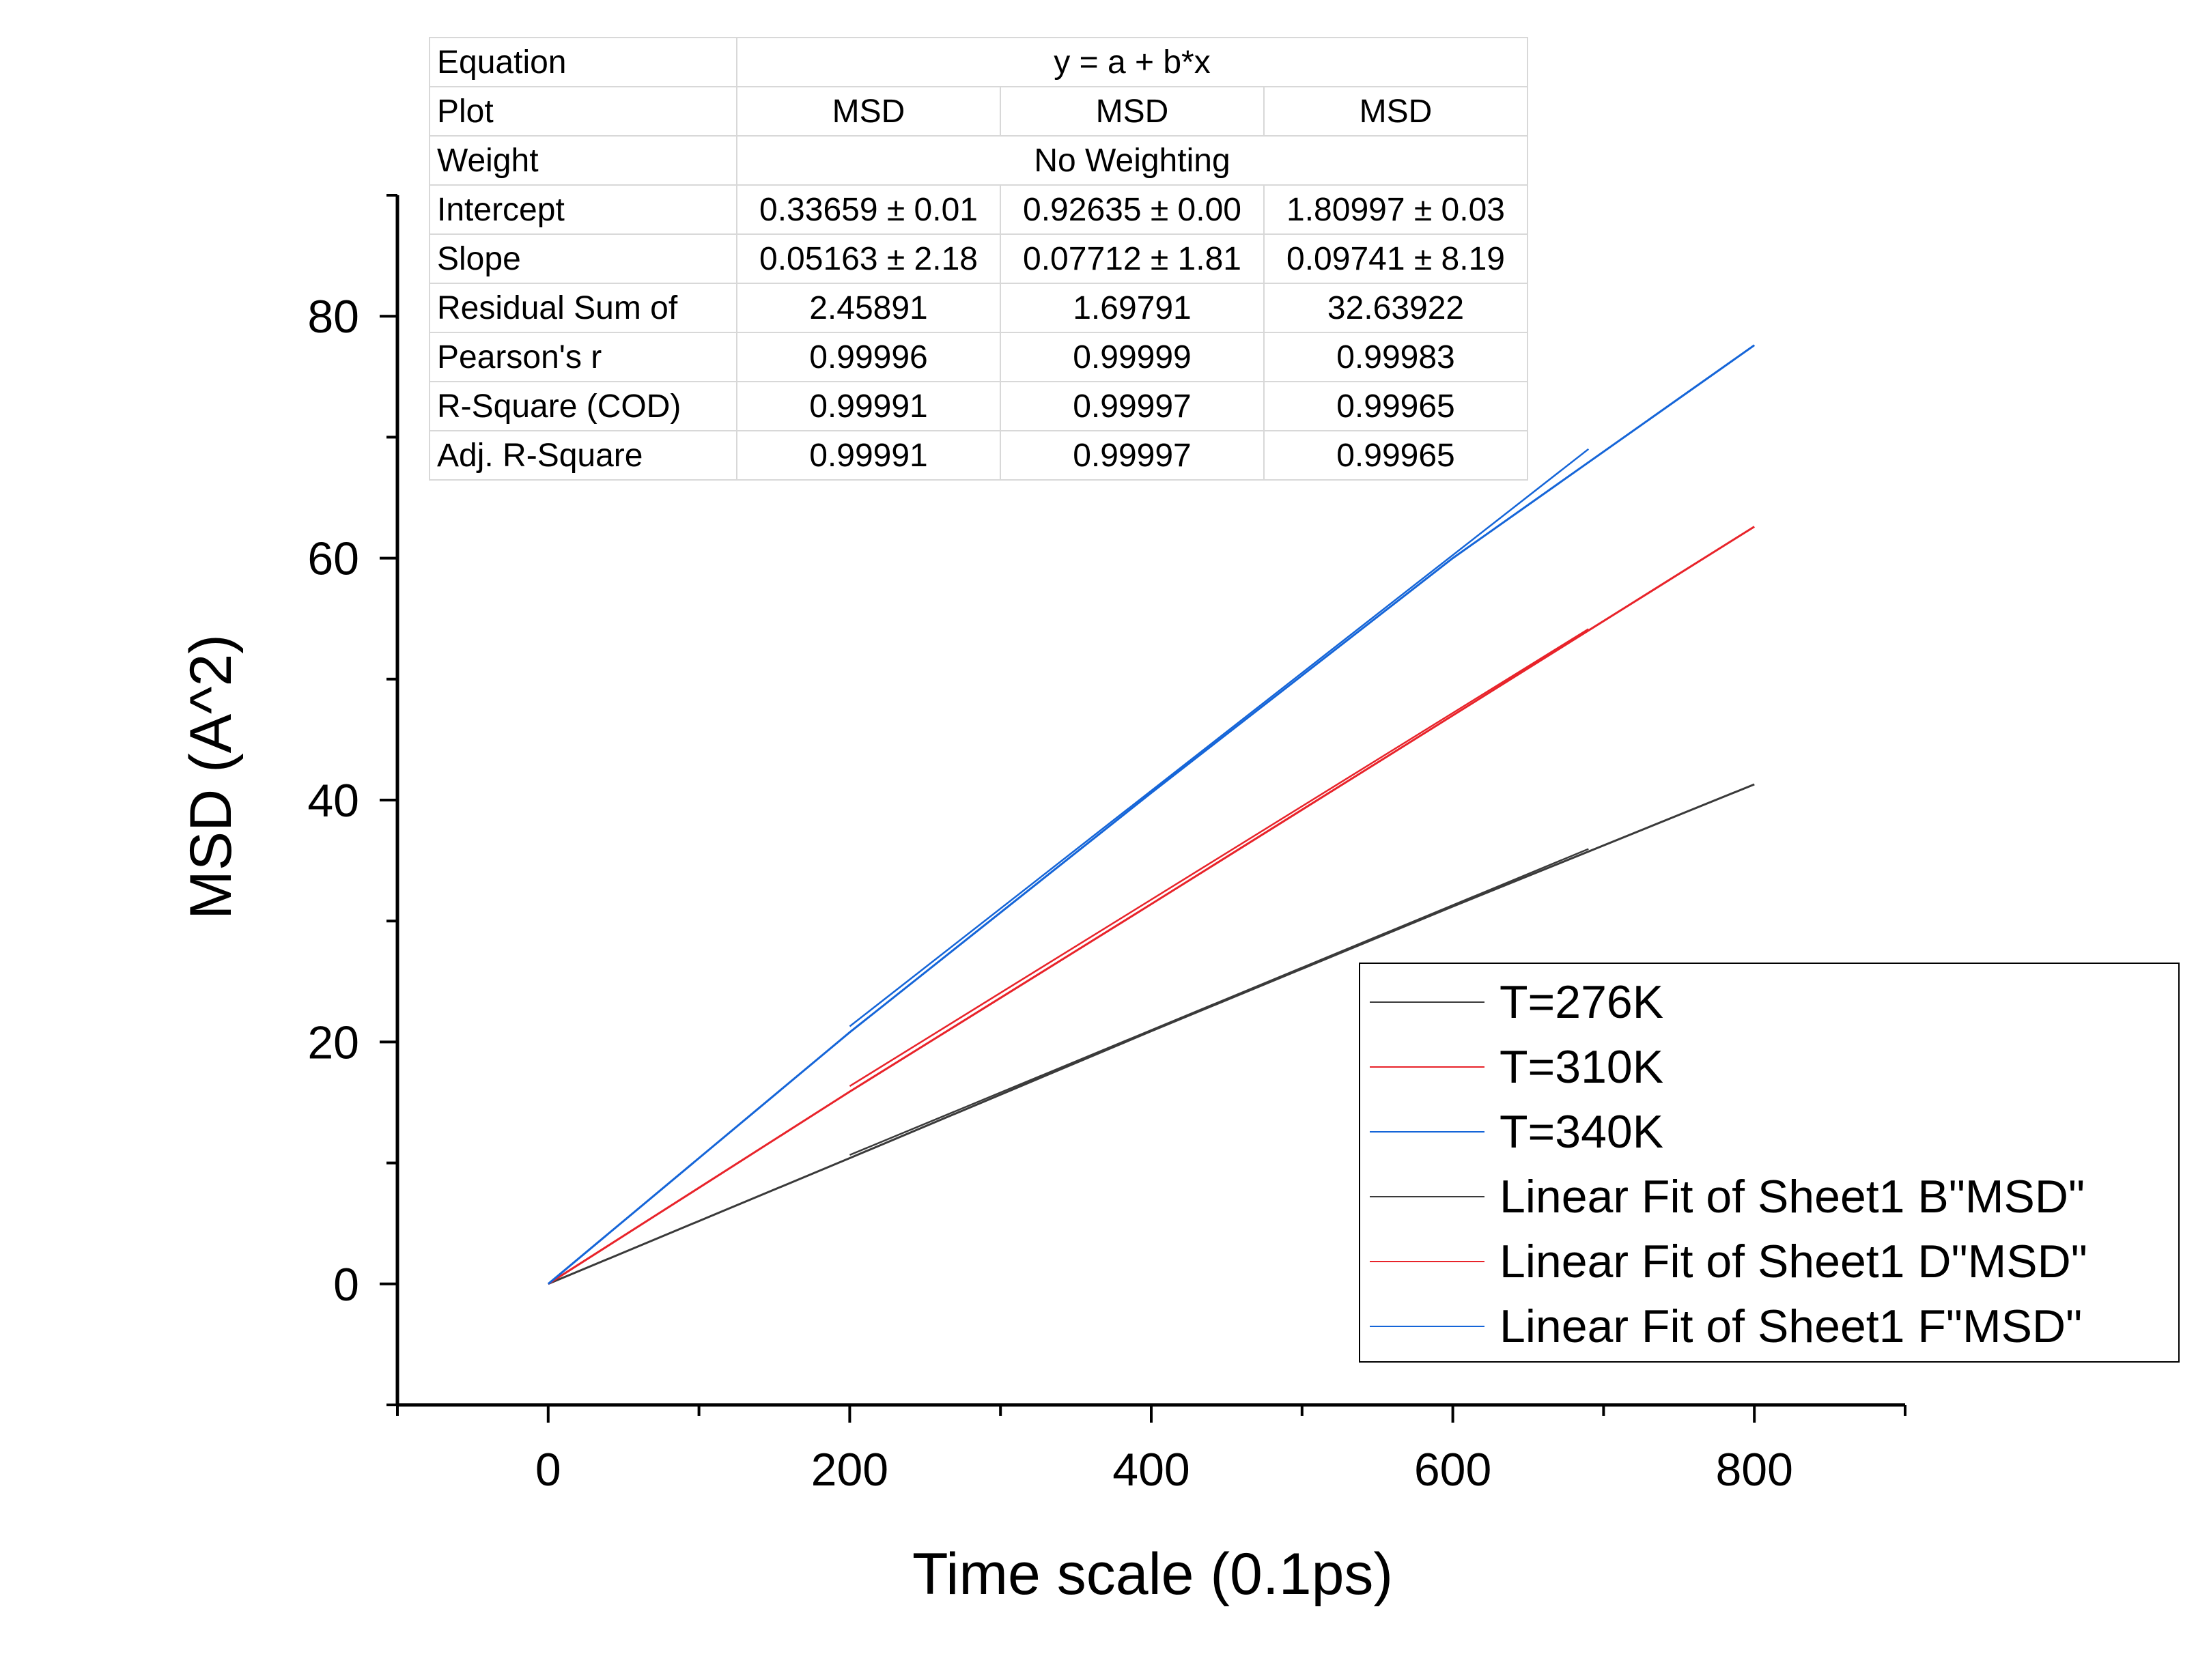 The height and width of the screenshot is (1680, 2196). I want to click on legend-label: T=340K, so click(1582, 1132).